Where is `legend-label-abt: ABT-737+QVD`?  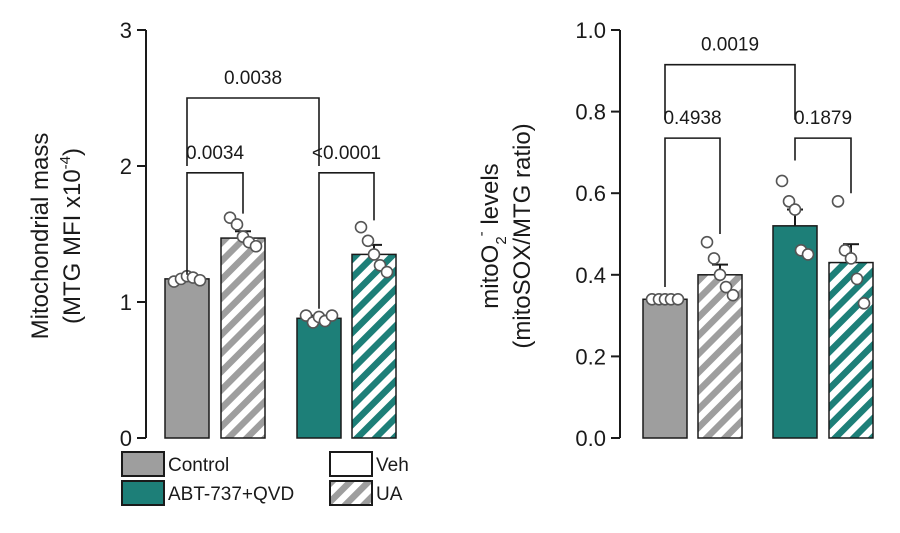 legend-label-abt: ABT-737+QVD is located at coordinates (231, 494).